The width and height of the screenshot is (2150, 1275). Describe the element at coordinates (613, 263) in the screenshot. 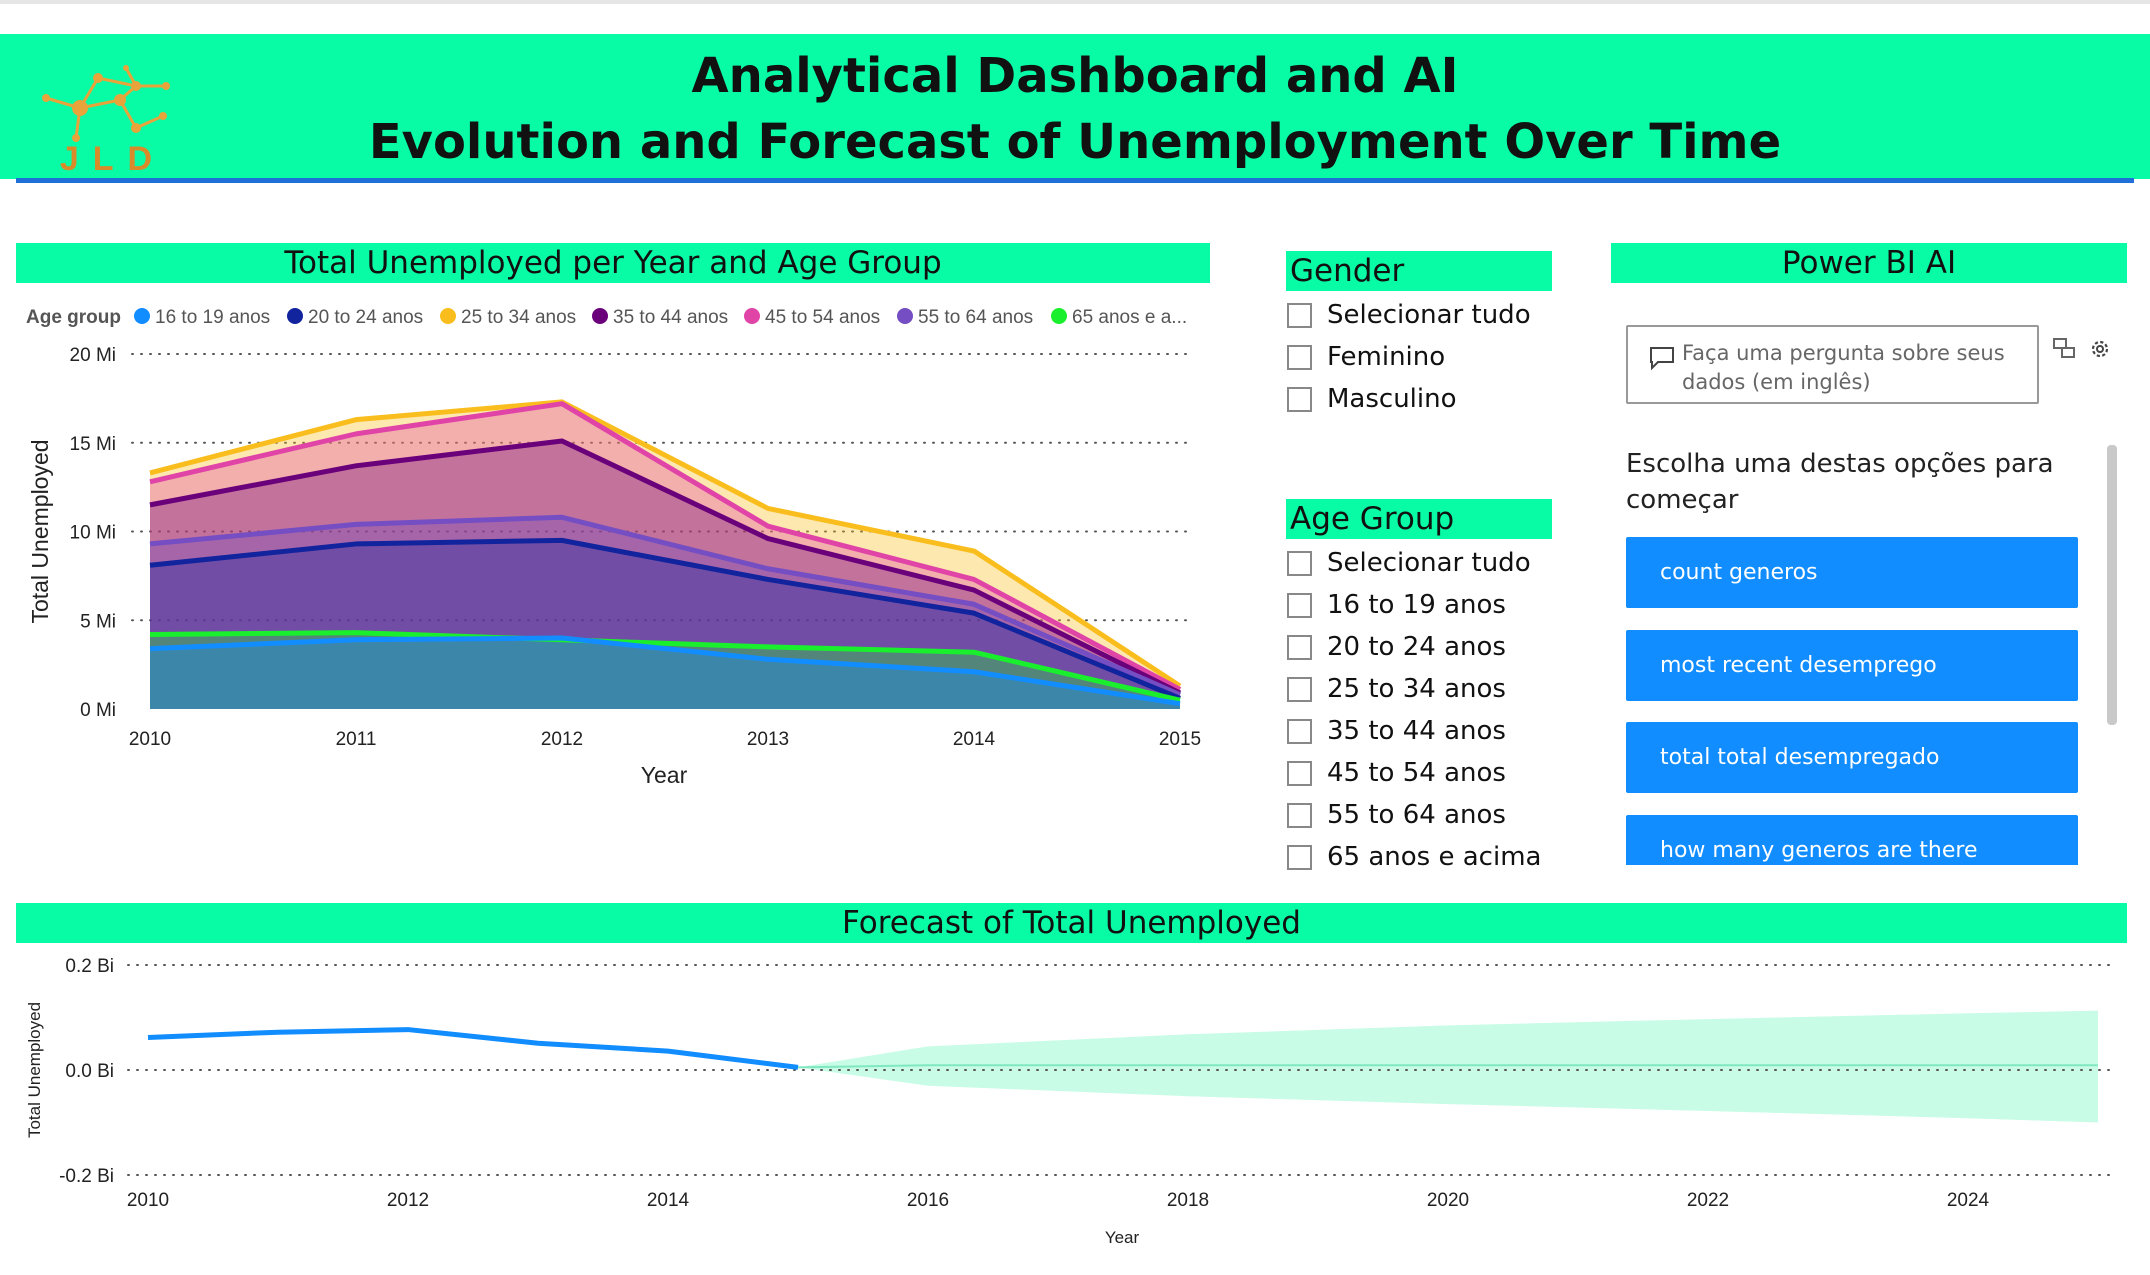

I see `area-chart-title: Total Unemployed per Year and Age Group` at that location.